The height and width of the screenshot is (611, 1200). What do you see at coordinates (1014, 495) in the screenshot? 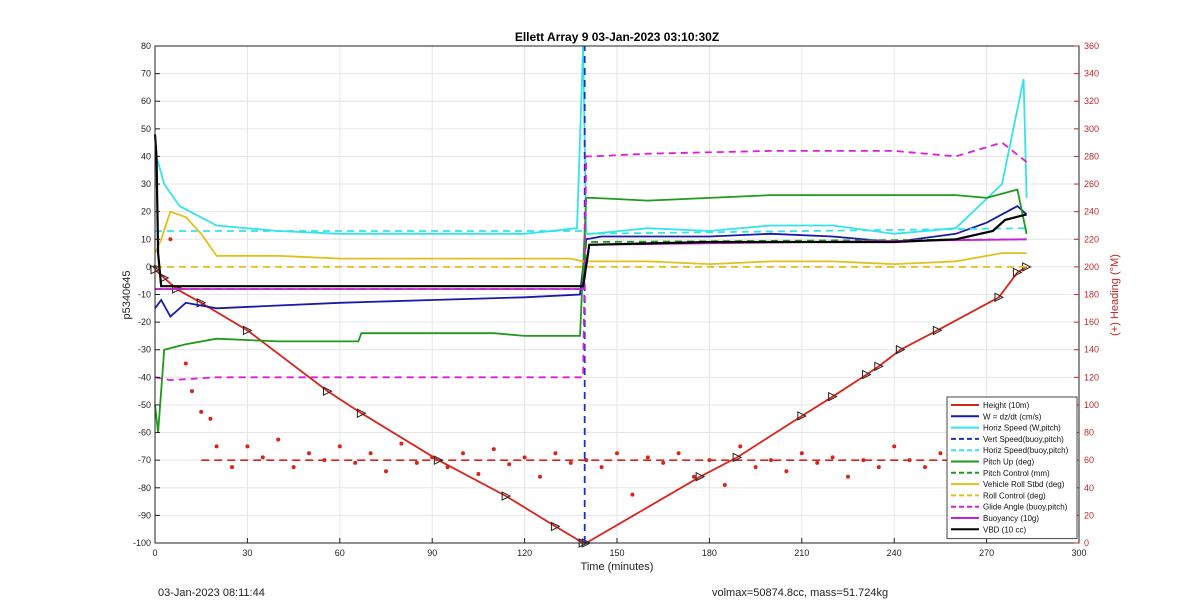
I see `legend-entry: Roll Control (deg)` at bounding box center [1014, 495].